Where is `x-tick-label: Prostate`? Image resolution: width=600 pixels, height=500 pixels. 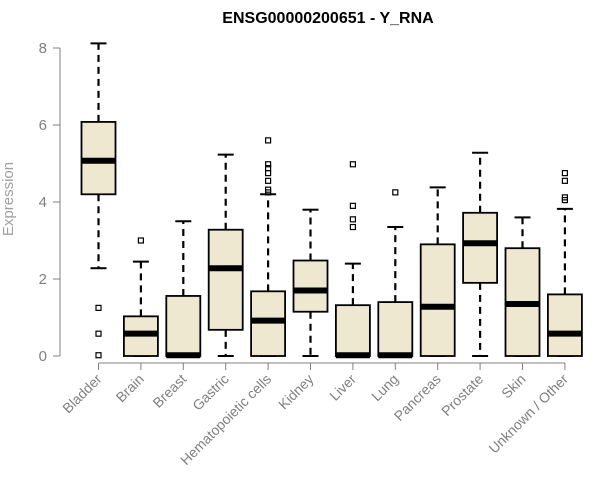 x-tick-label: Prostate is located at coordinates (462, 395).